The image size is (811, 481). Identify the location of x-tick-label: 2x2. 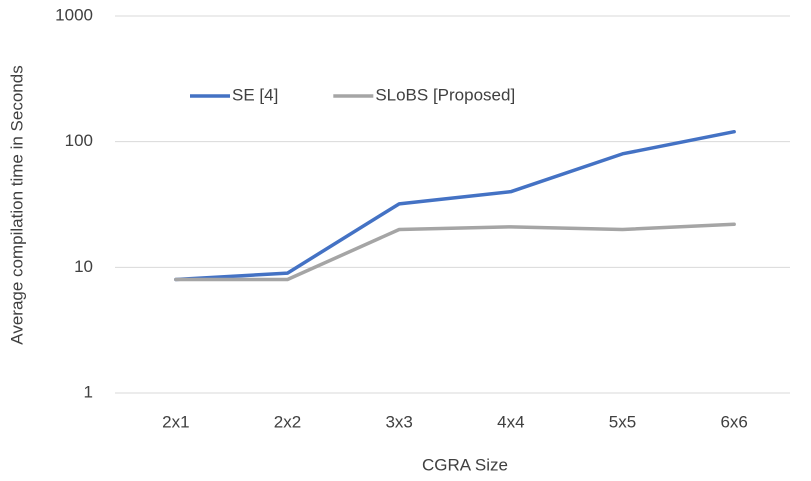
(287, 421).